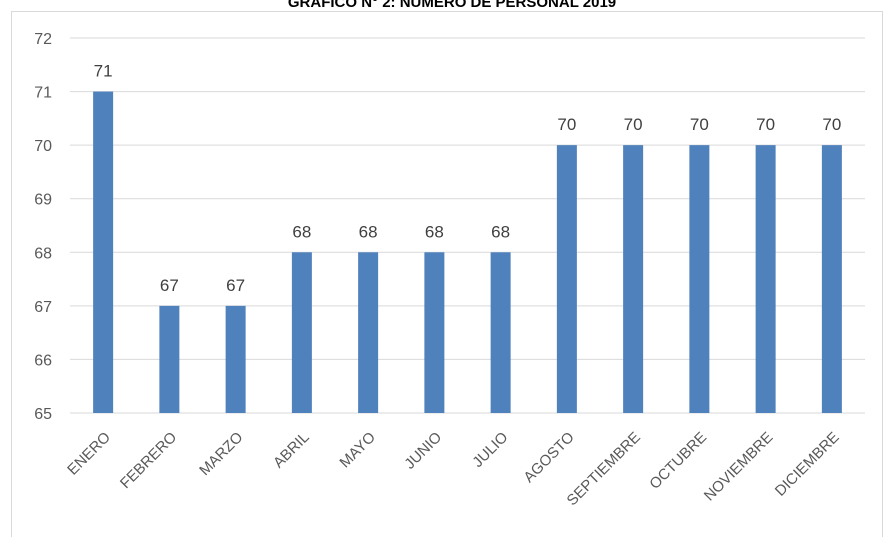  What do you see at coordinates (235, 359) in the screenshot?
I see `bar-marzo` at bounding box center [235, 359].